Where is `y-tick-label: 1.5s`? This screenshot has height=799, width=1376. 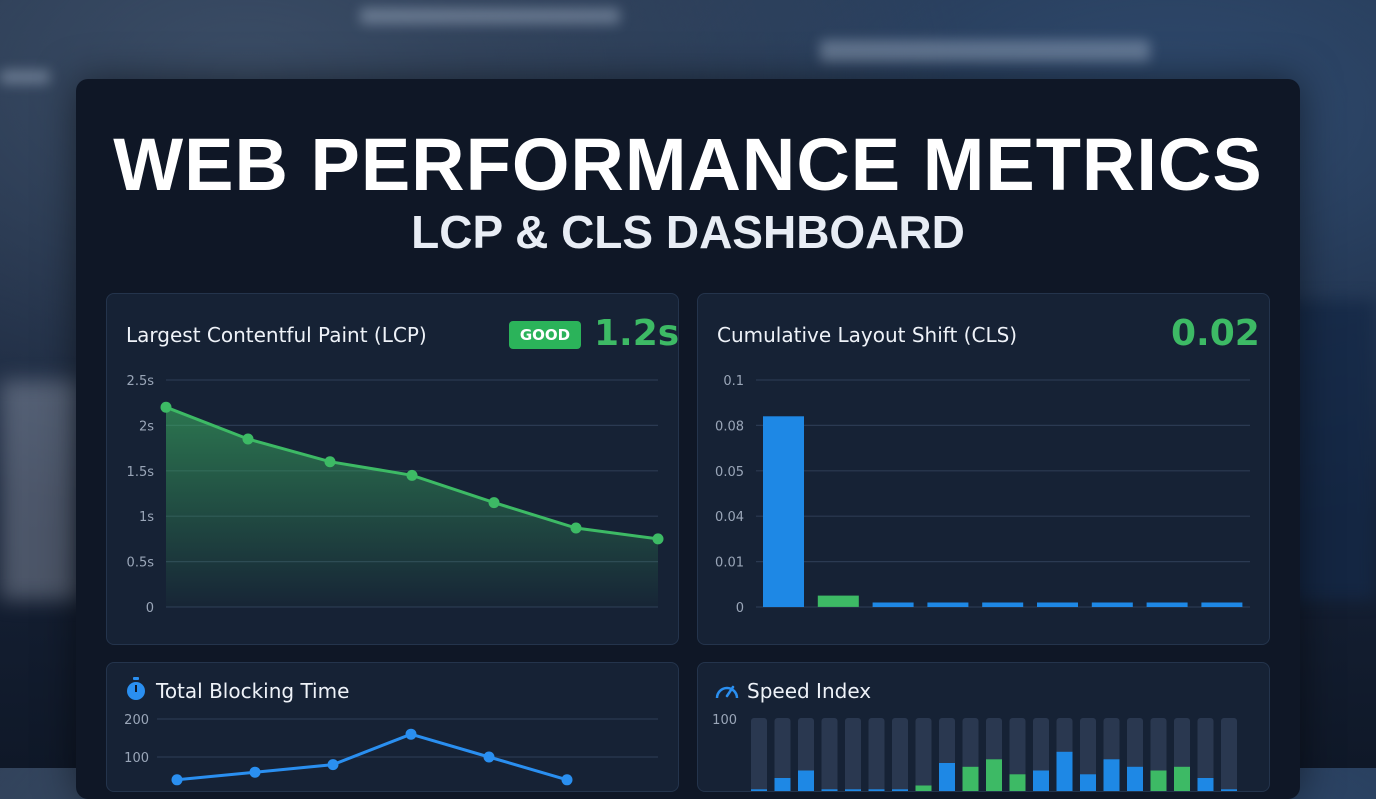 y-tick-label: 1.5s is located at coordinates (141, 472).